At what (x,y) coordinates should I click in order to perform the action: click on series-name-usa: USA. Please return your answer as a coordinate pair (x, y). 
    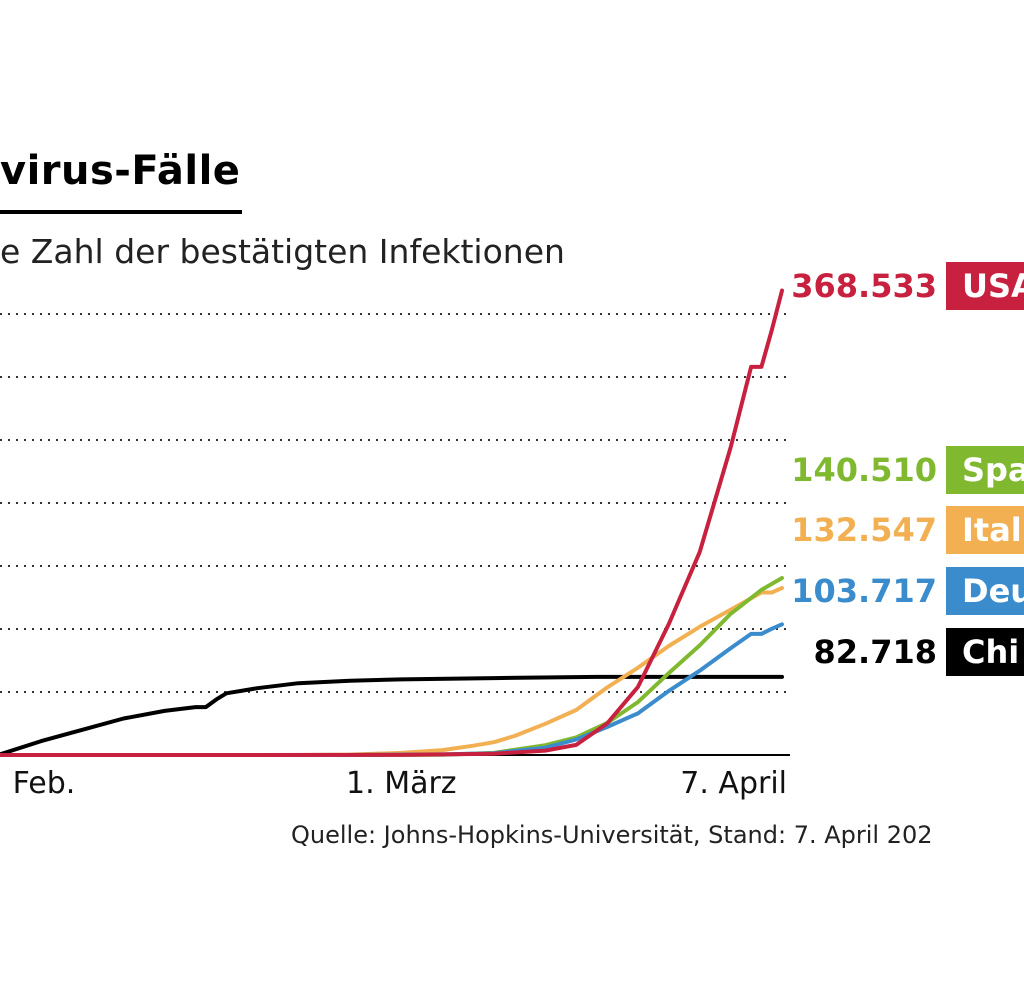
    Looking at the image, I should click on (993, 286).